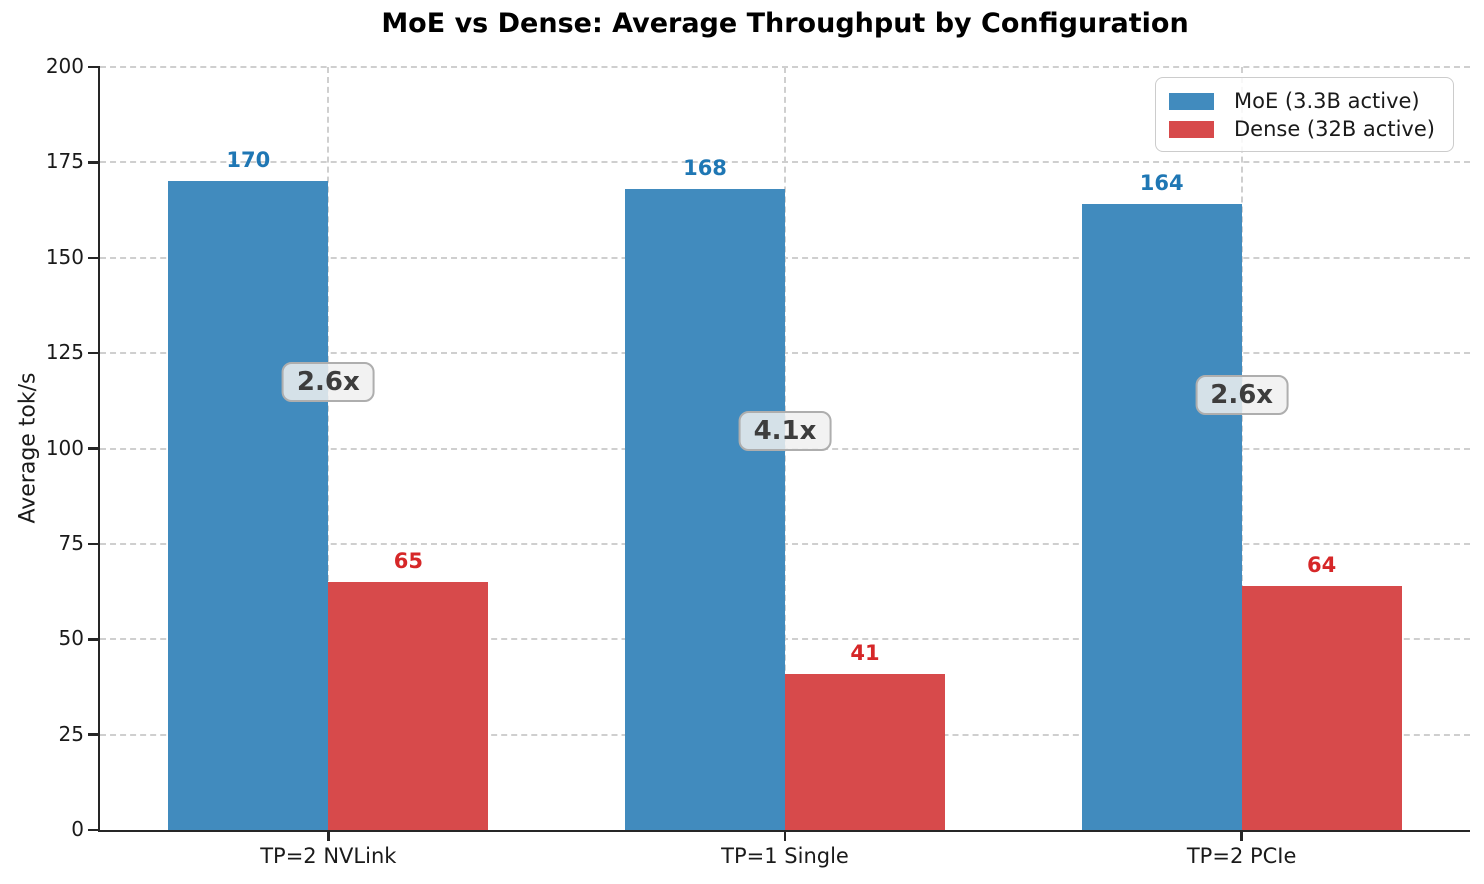  What do you see at coordinates (1161, 183) in the screenshot?
I see `bar-value-label: 164` at bounding box center [1161, 183].